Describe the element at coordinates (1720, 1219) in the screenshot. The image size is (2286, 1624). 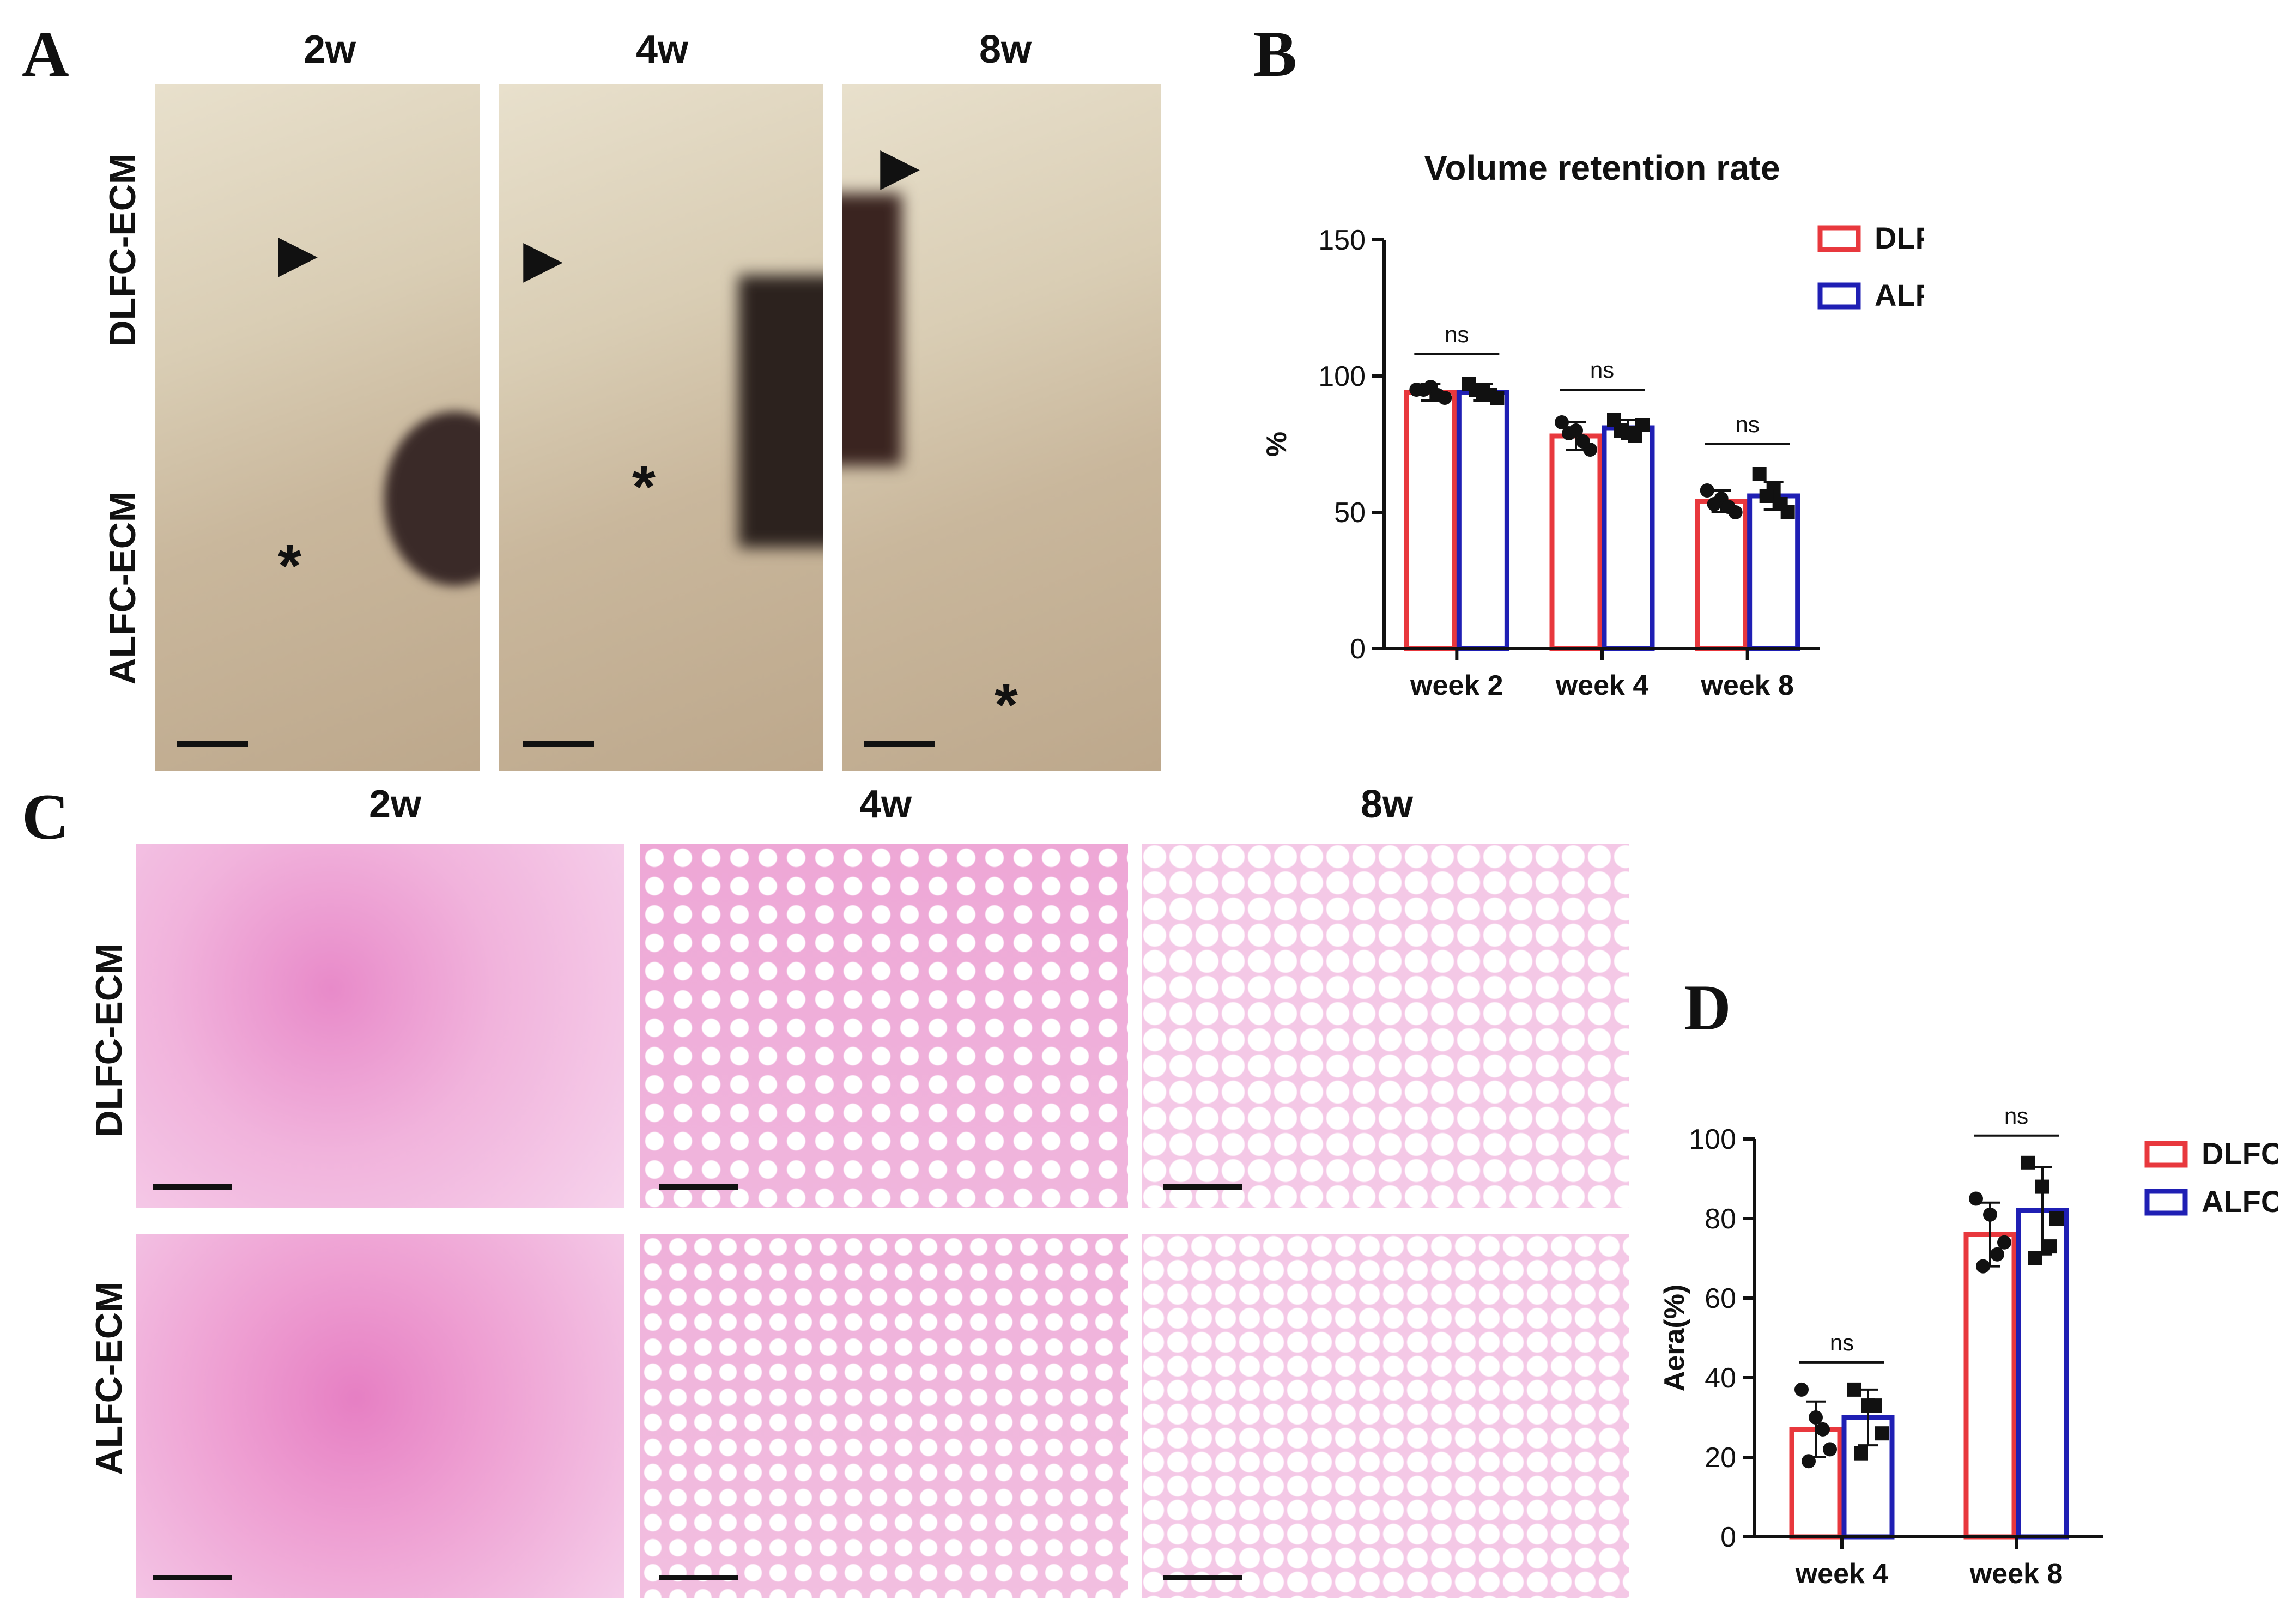
I see `y-tick-label: 80` at that location.